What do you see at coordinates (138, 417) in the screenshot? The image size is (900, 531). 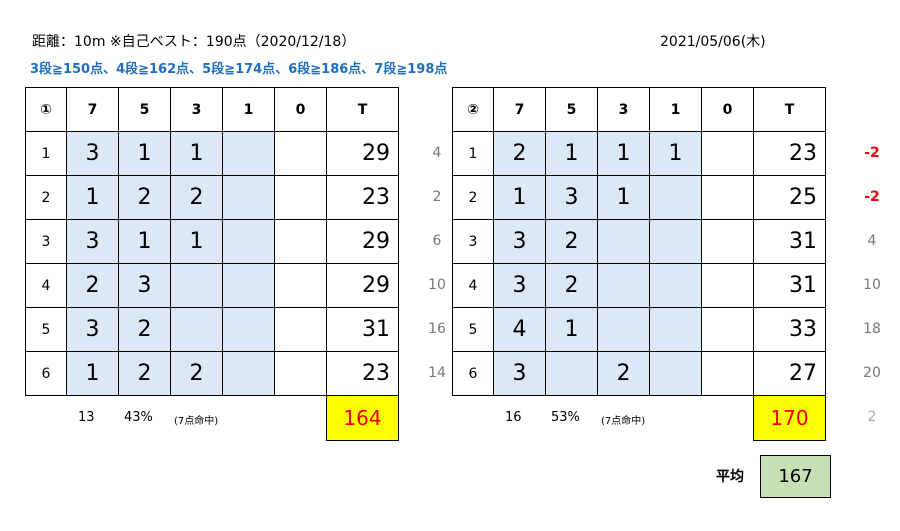 I see `hit-rate: 43%` at bounding box center [138, 417].